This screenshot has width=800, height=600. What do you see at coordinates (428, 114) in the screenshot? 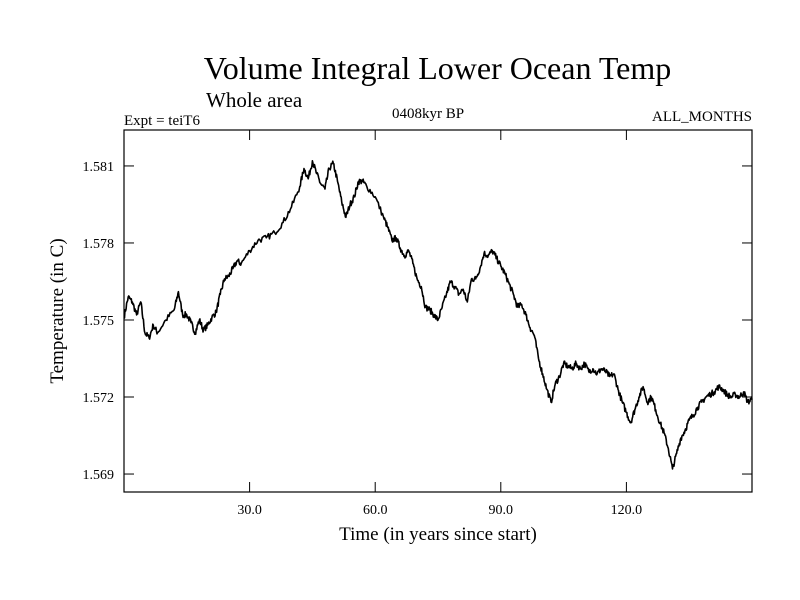
I see `period-label: 0408kyr BP` at bounding box center [428, 114].